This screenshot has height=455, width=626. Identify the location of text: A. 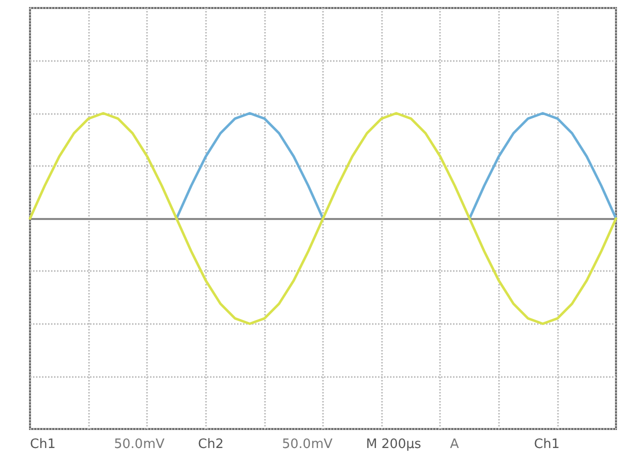
(454, 444).